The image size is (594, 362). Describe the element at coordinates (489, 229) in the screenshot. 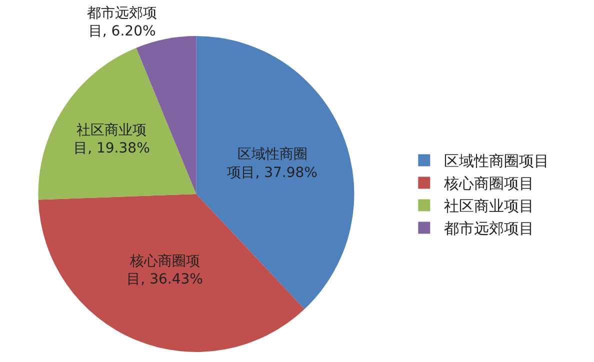

I see `legend-label: 都市远郊项目` at that location.